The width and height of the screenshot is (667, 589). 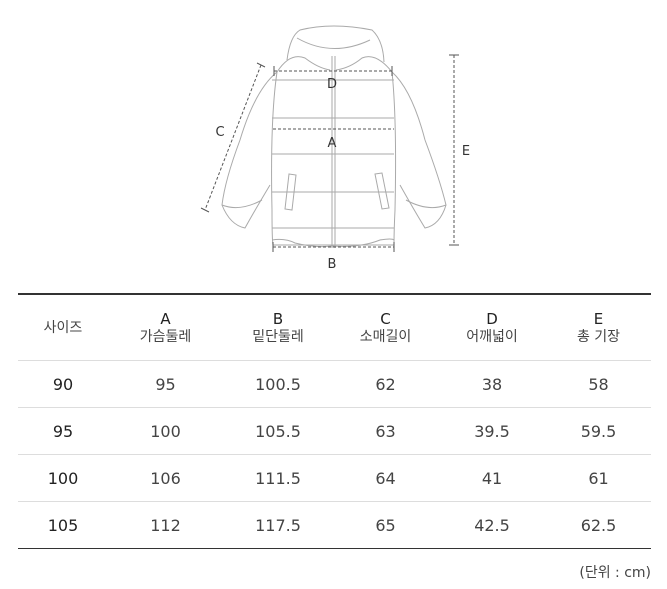 What do you see at coordinates (165, 431) in the screenshot?
I see `cell-a: 100` at bounding box center [165, 431].